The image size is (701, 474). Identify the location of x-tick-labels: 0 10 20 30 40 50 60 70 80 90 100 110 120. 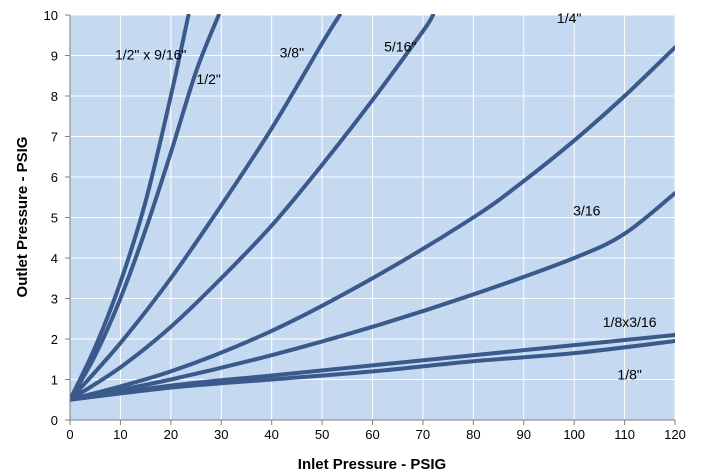
(375, 434).